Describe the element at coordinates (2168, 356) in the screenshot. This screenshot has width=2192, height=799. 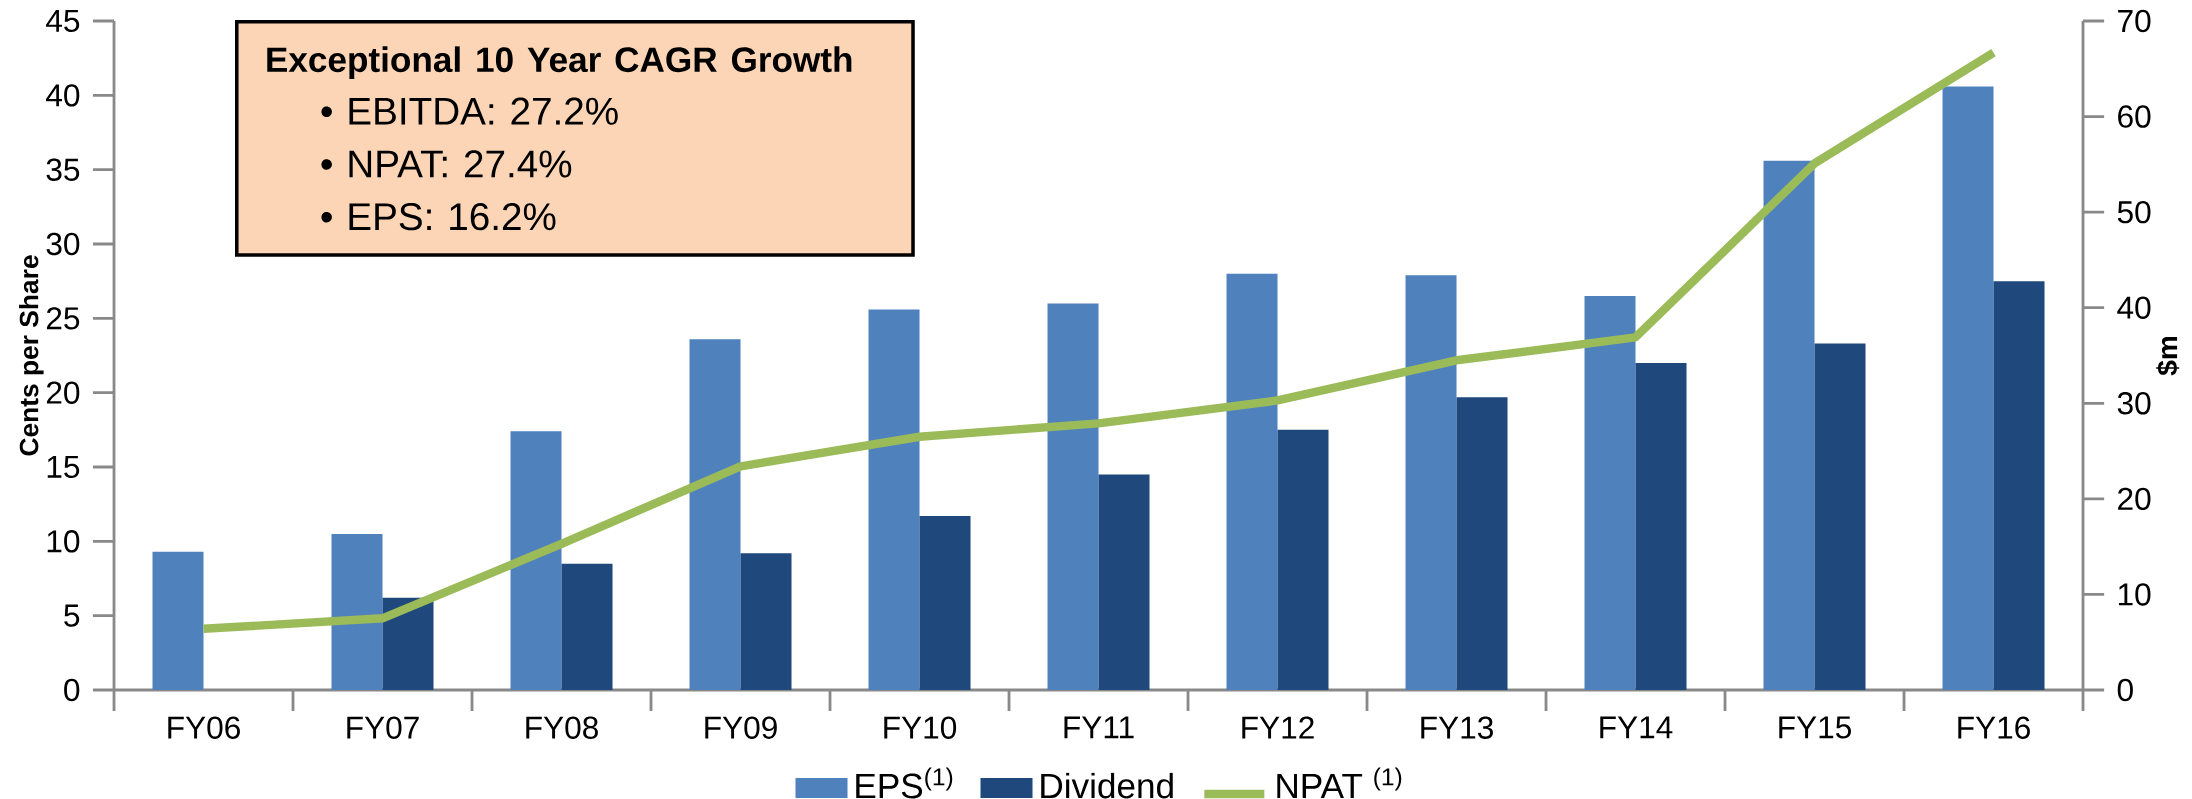
I see `y2-axis-title: $m` at that location.